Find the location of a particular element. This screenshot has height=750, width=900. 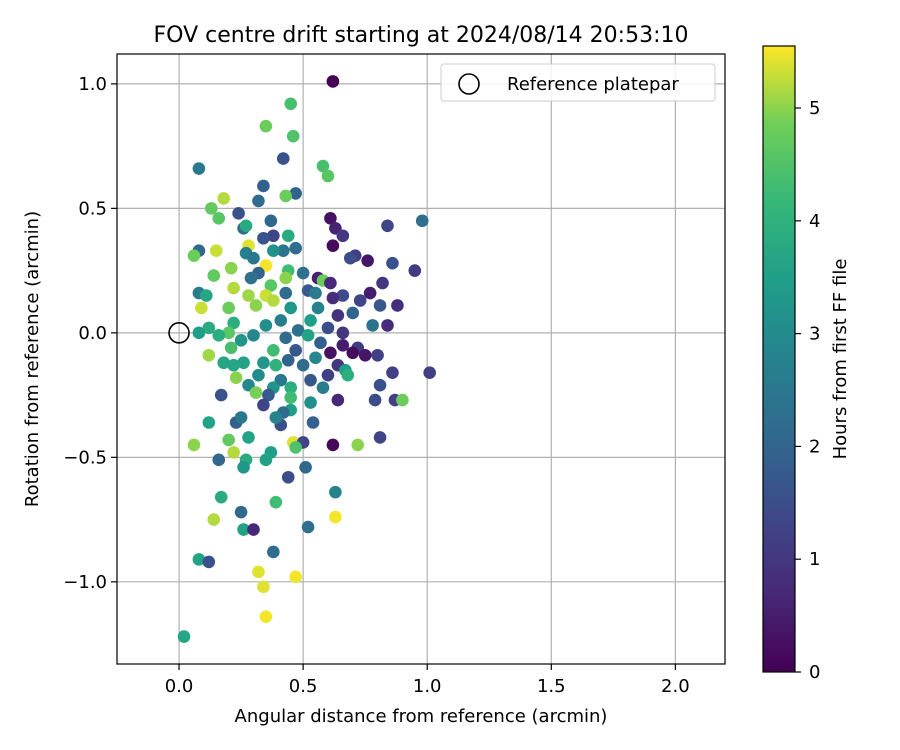

legend-entry-reference-platepar: Reference platepar is located at coordinates (593, 84).